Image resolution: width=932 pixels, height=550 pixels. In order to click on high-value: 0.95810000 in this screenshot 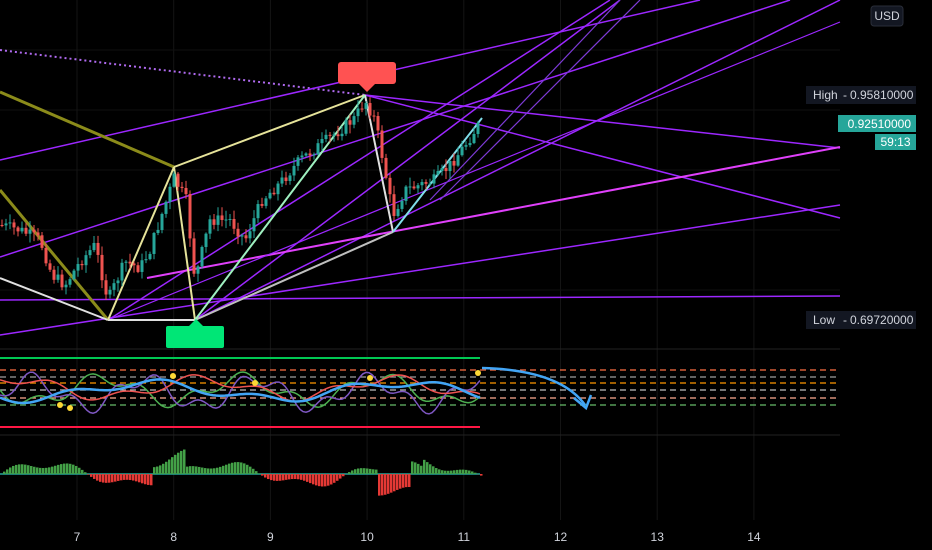, I will do `click(882, 95)`.